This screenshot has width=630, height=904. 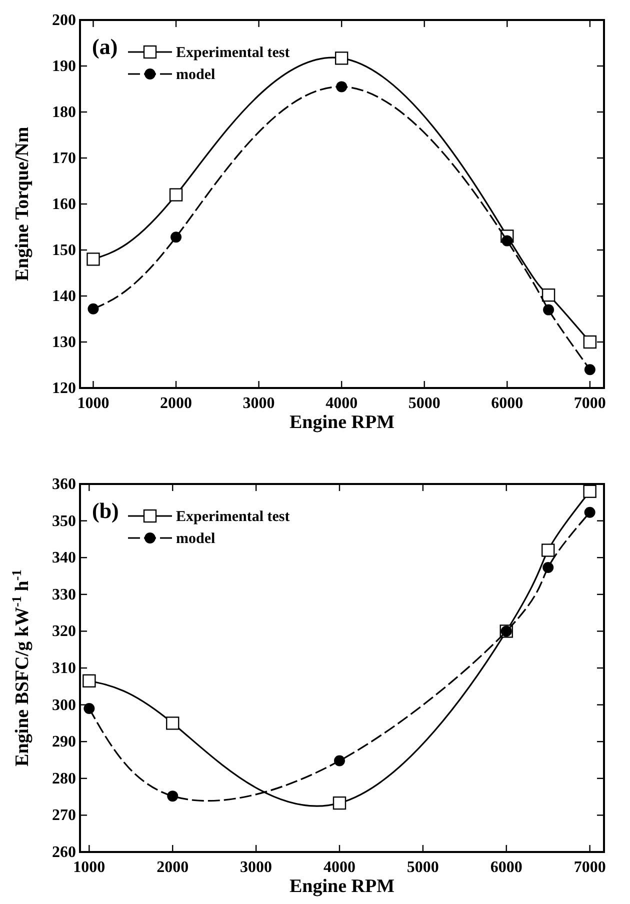 I want to click on y-tick-label: 310, so click(x=64, y=668).